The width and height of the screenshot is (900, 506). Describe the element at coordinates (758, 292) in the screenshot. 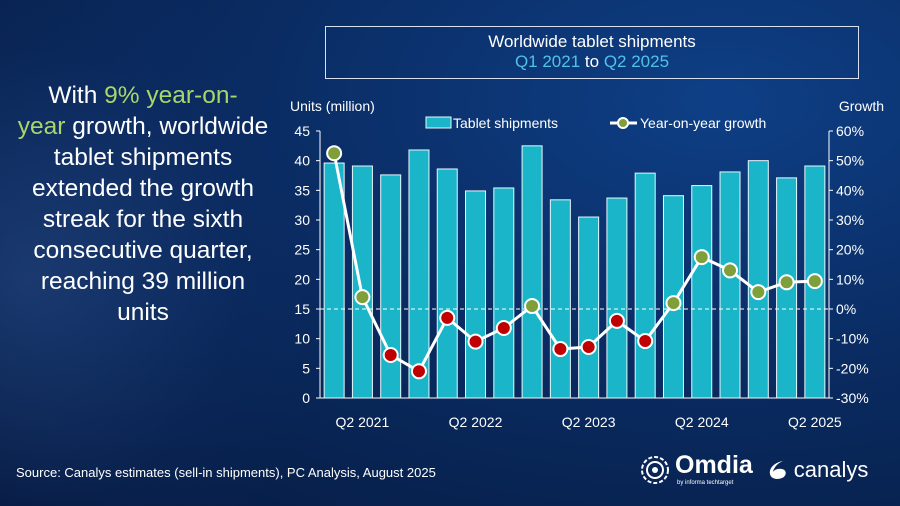

I see `growth-point-Q4-2024` at that location.